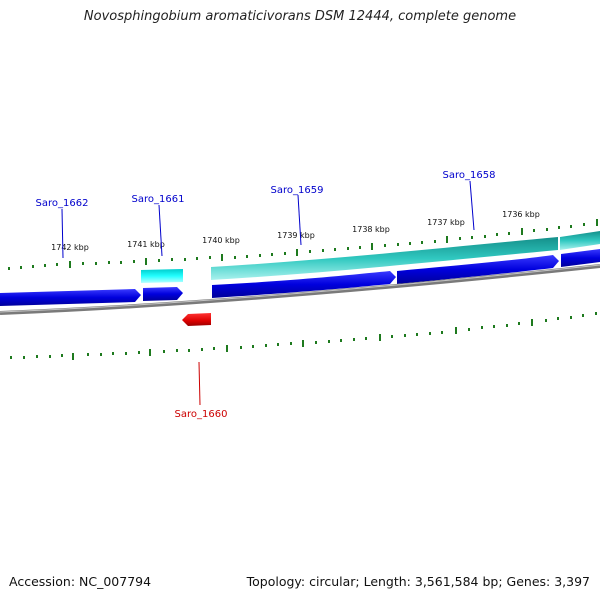  I want to click on tick-label: 1736 kbp, so click(521, 214).